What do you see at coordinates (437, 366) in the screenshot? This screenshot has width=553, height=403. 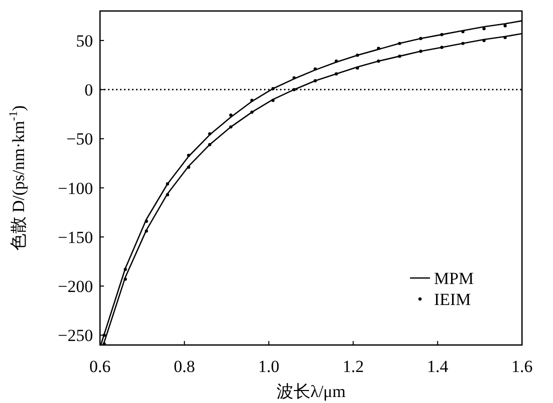 I see `x-tick-label: 1.4` at bounding box center [437, 366].